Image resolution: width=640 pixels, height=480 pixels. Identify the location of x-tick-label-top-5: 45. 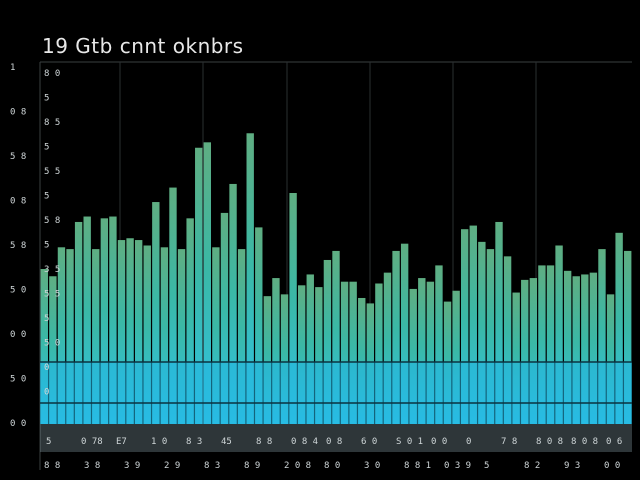
(226, 442).